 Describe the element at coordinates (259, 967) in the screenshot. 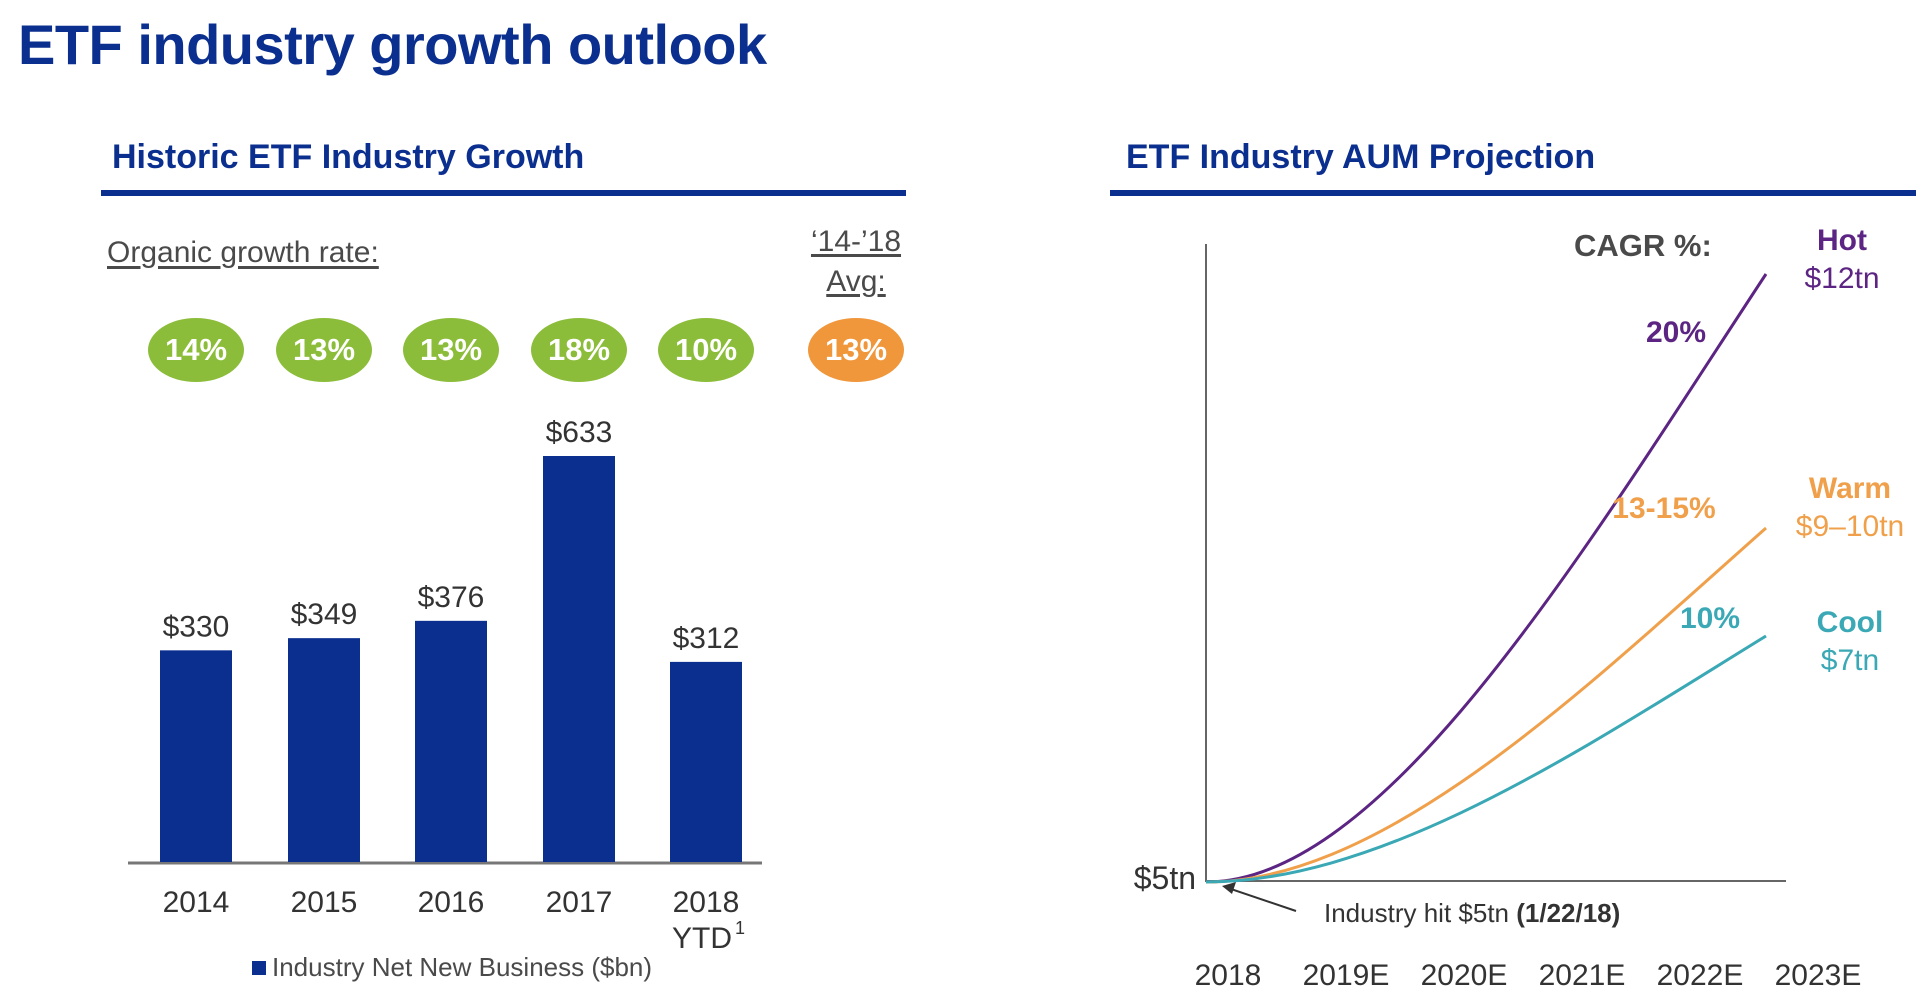

I see `legend-swatch` at that location.